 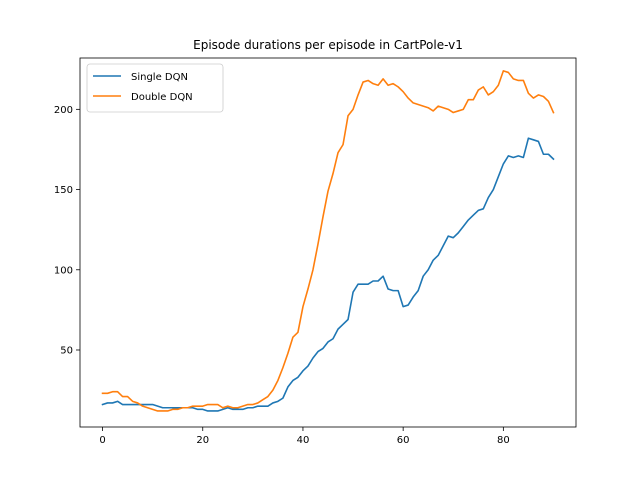 What do you see at coordinates (162, 97) in the screenshot?
I see `legend-label: Double DQN` at bounding box center [162, 97].